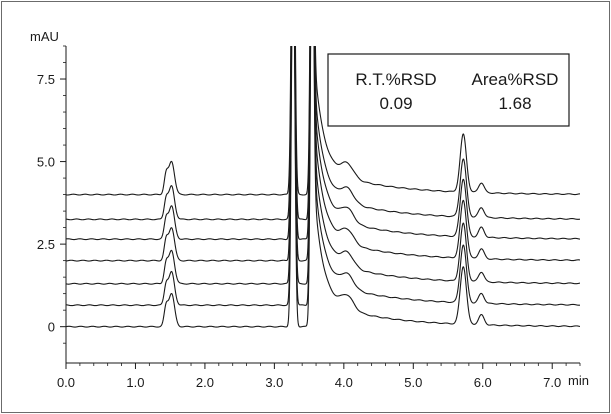 Image resolution: width=611 pixels, height=414 pixels. Describe the element at coordinates (395, 103) in the screenshot. I see `rt-rsd-value: 0.09` at that location.